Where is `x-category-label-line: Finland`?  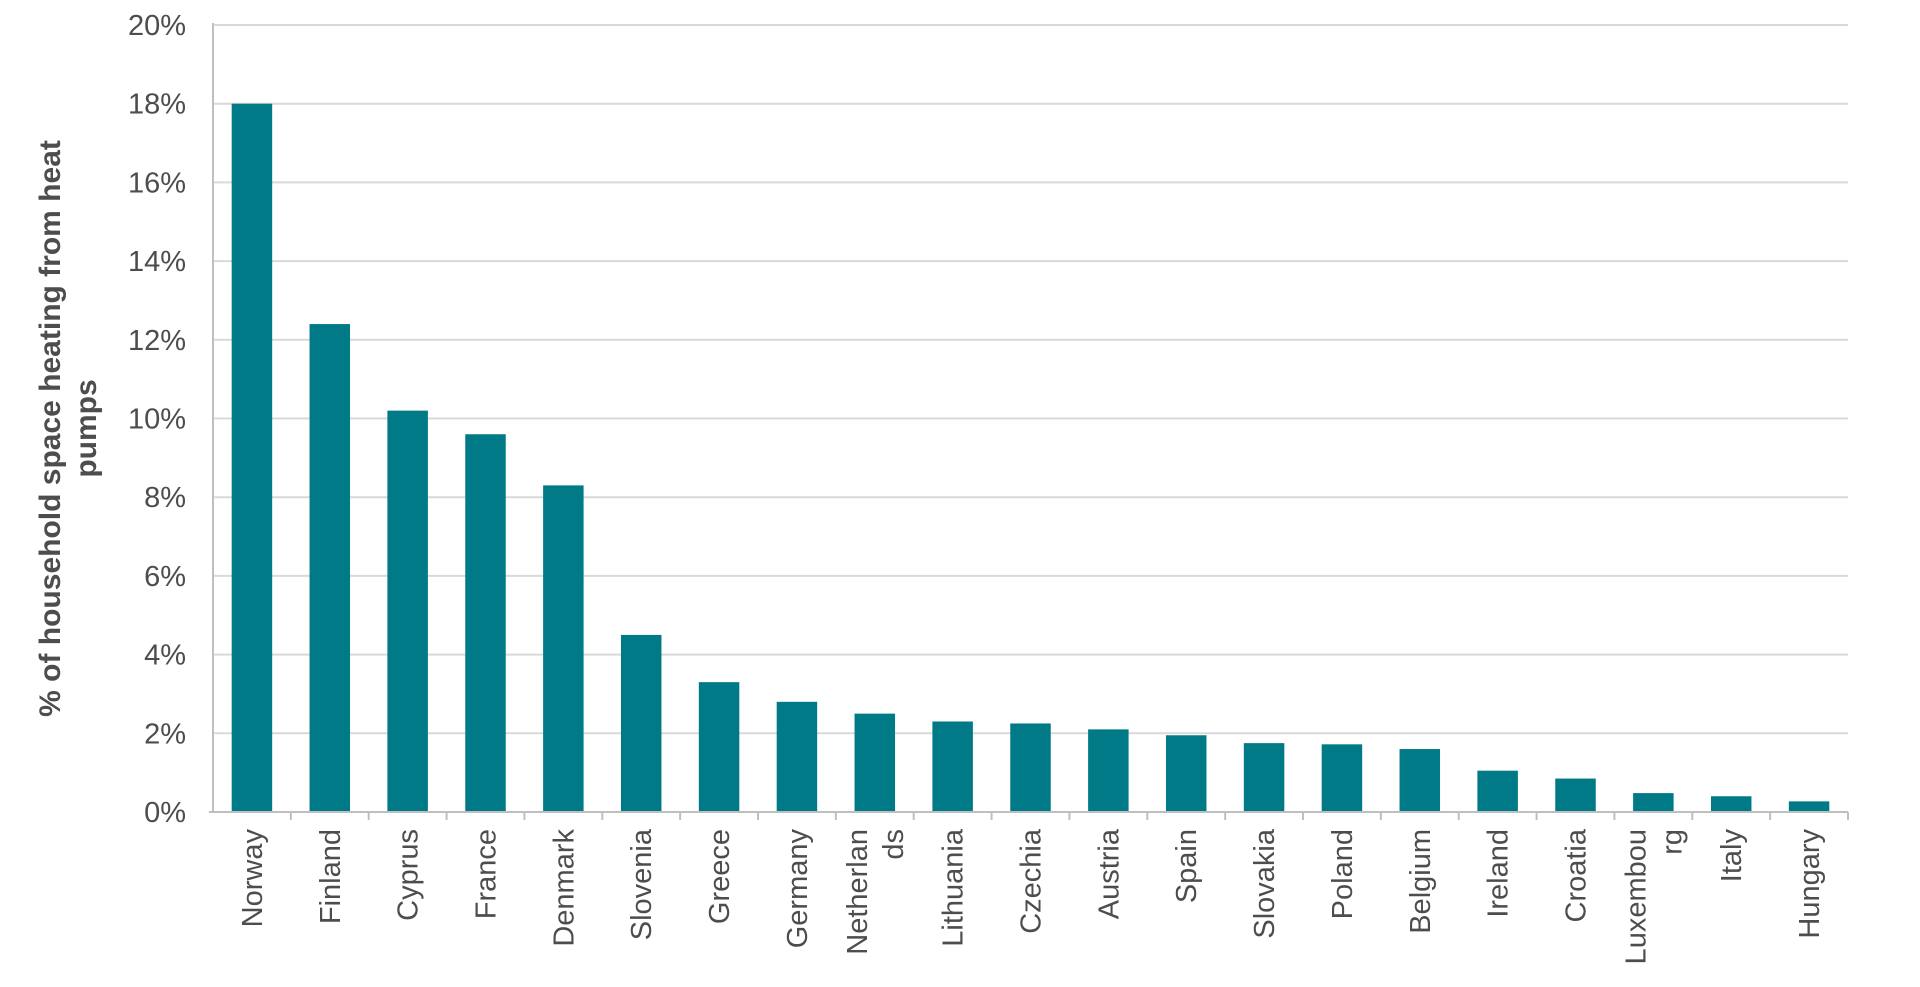
x-category-label-line: Finland is located at coordinates (331, 876).